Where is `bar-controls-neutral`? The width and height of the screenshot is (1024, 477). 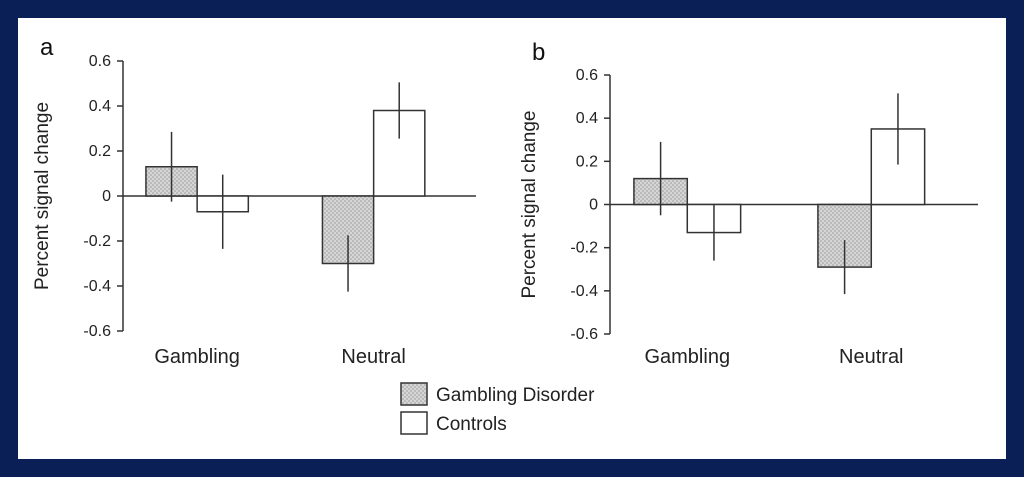 bar-controls-neutral is located at coordinates (898, 167).